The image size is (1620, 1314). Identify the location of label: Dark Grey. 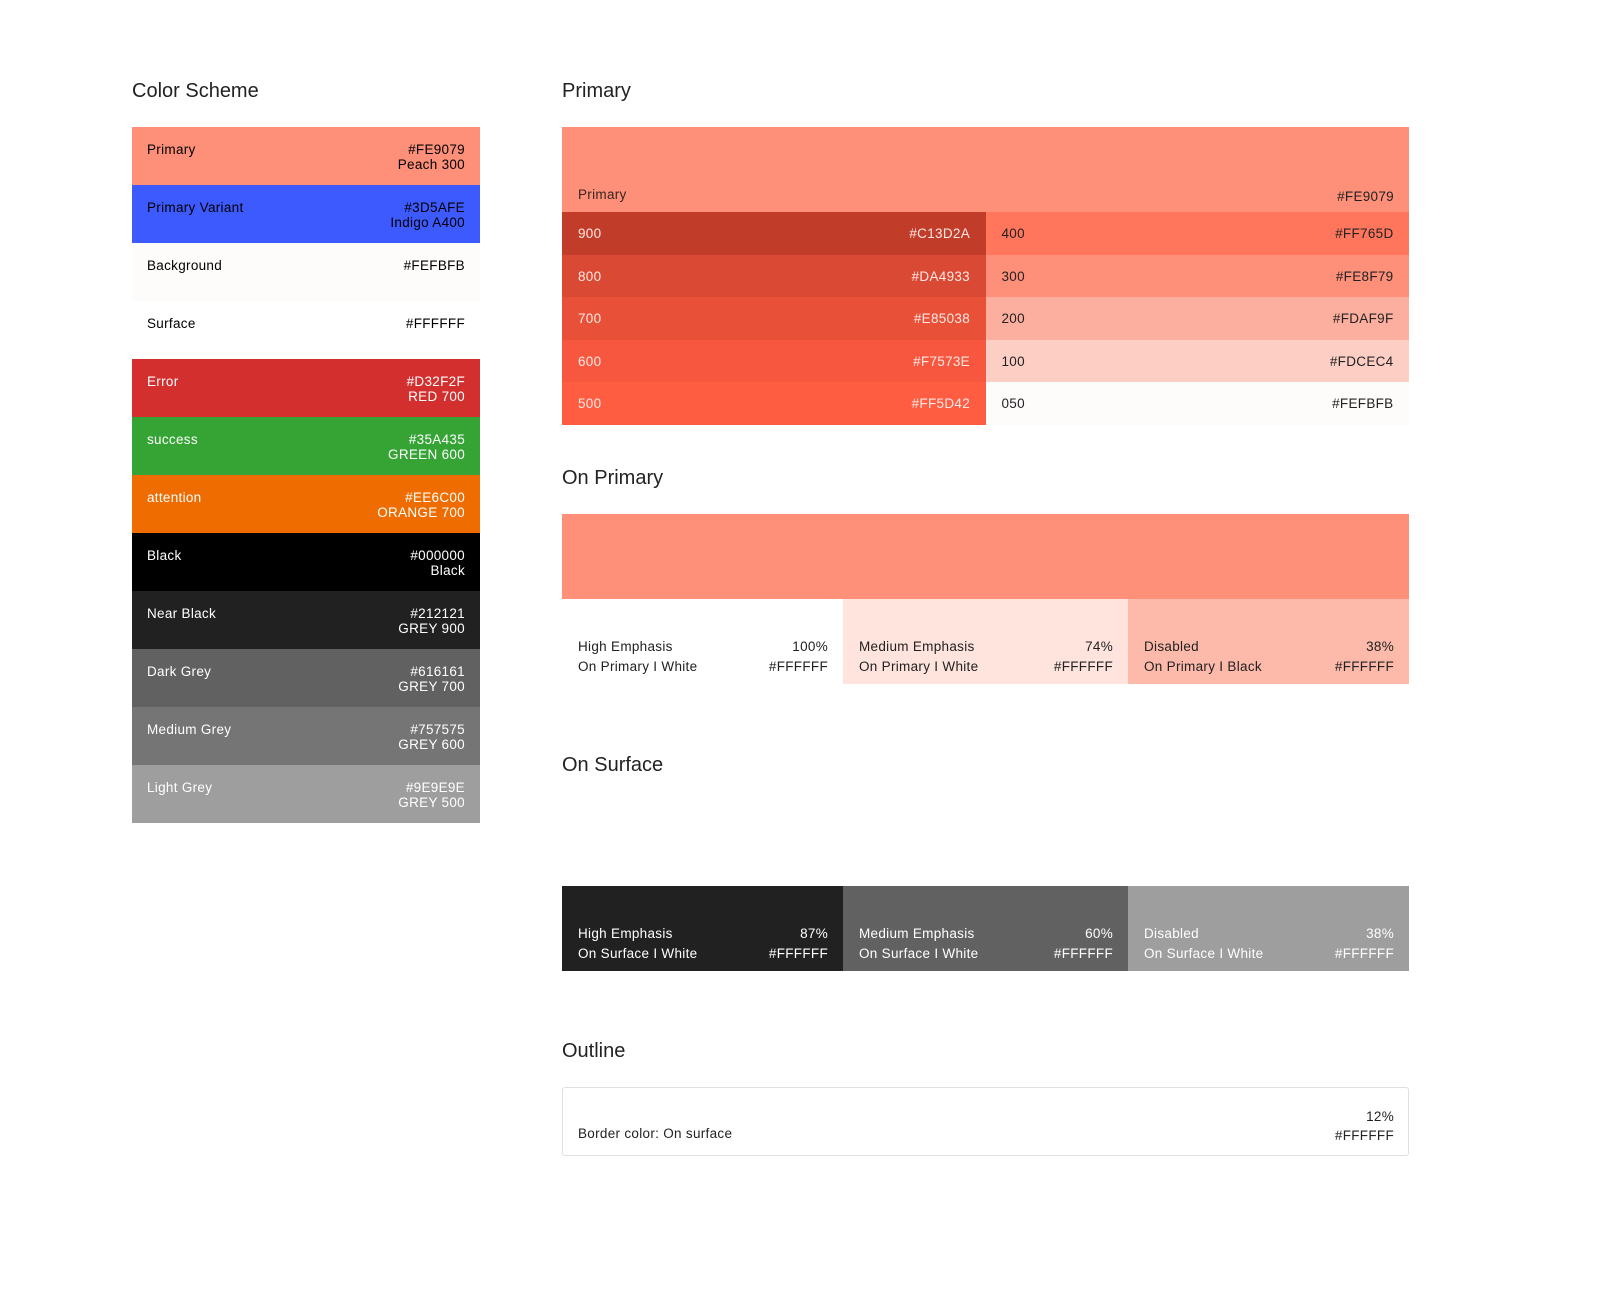
(179, 671).